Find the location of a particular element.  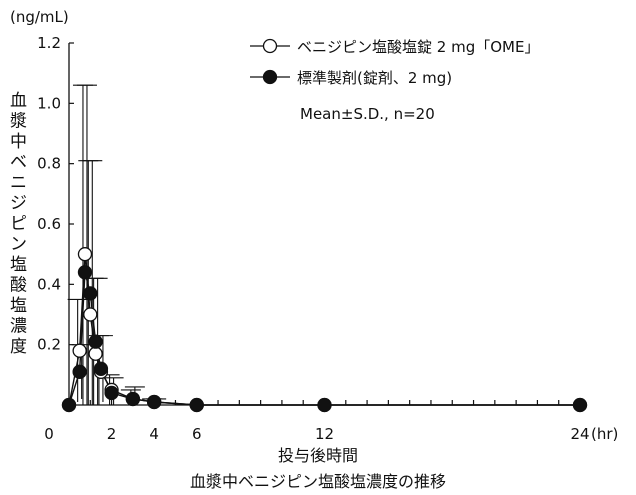

y-axis-title-char: ピ is located at coordinates (18, 224).